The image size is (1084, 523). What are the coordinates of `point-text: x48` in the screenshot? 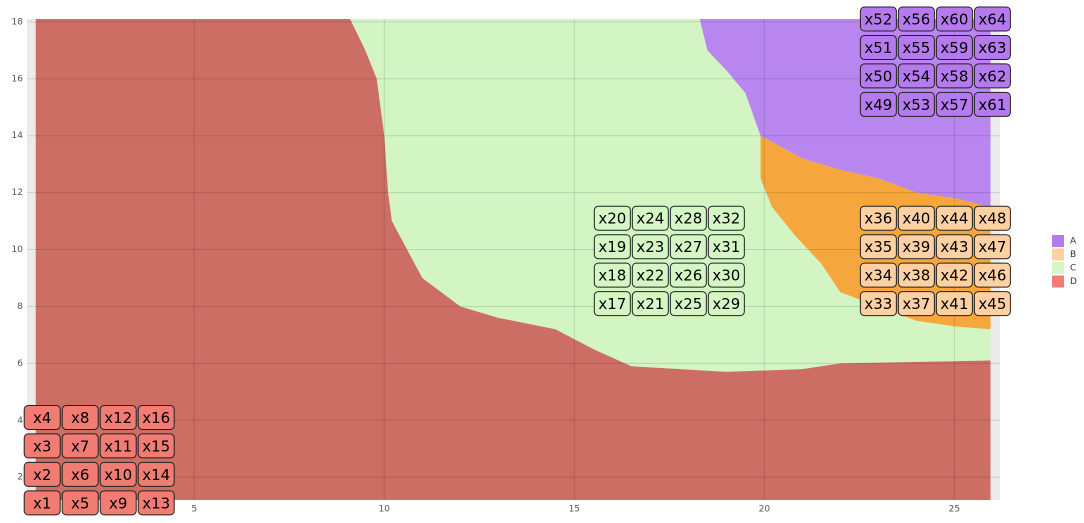 It's located at (992, 219).